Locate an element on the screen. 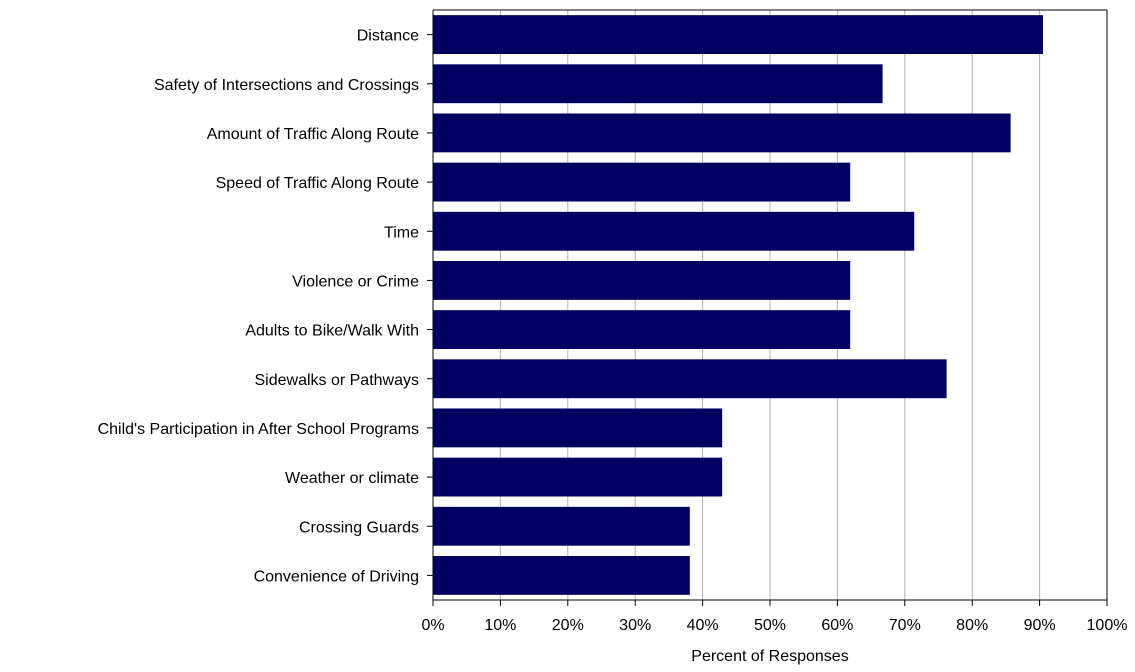 This screenshot has width=1135, height=672. x-tick-label: 40% is located at coordinates (703, 625).